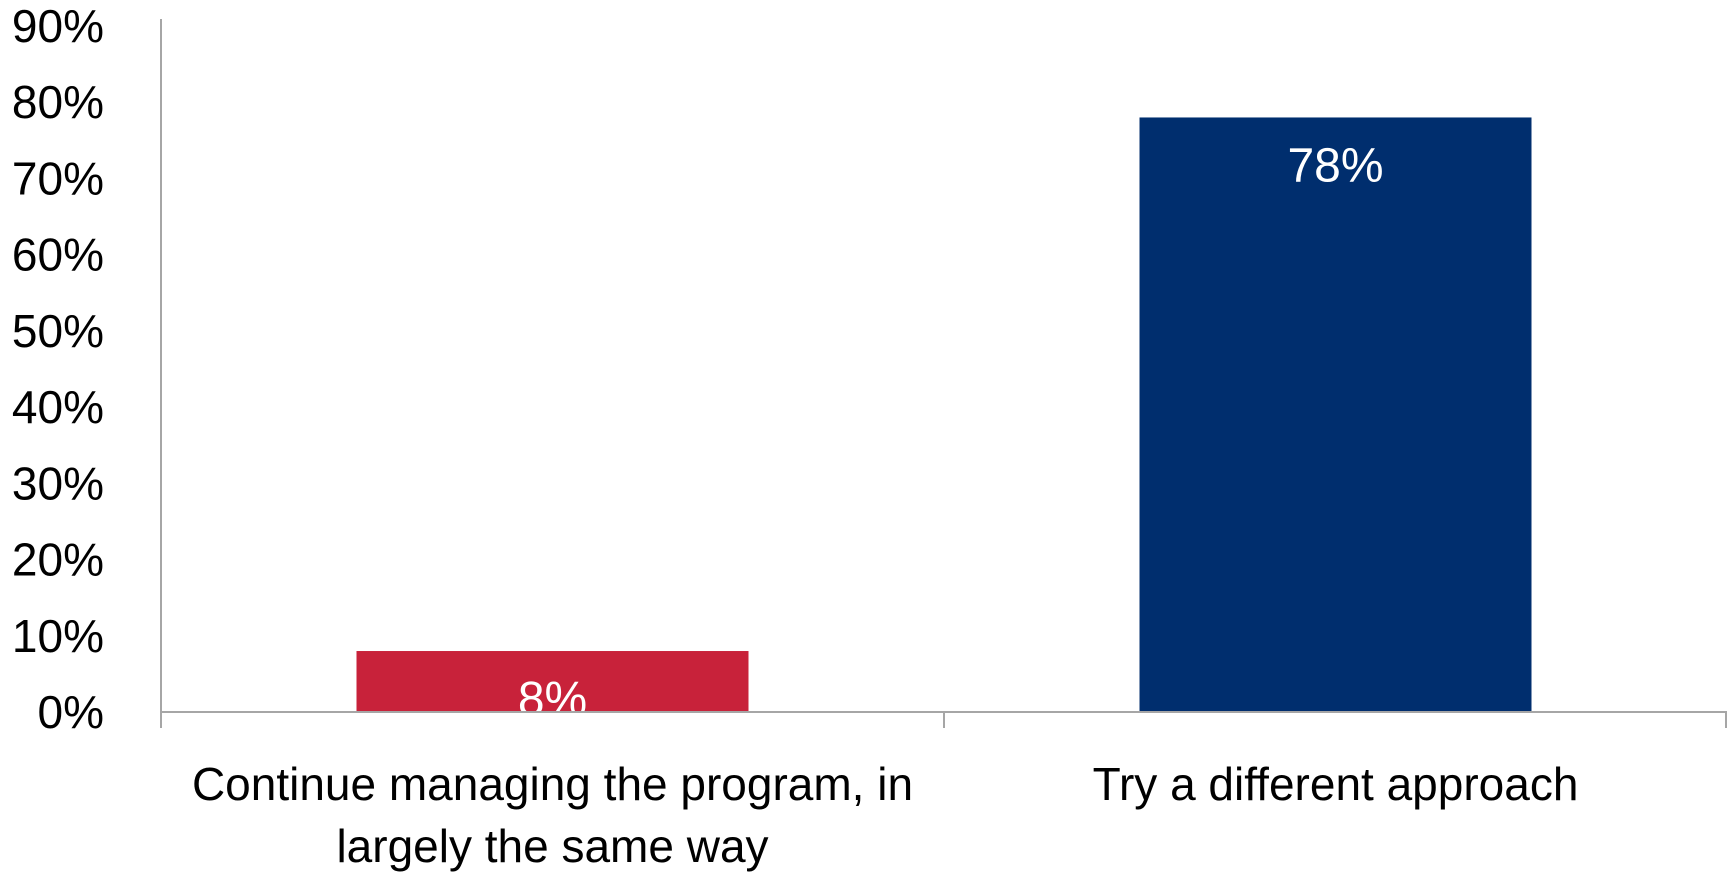  I want to click on y-tick-label: 80%, so click(58, 102).